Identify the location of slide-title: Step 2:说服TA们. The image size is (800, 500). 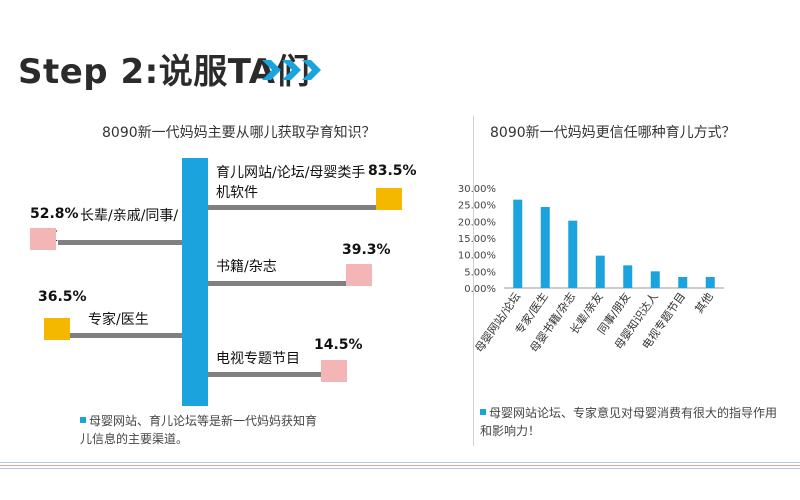
(164, 72).